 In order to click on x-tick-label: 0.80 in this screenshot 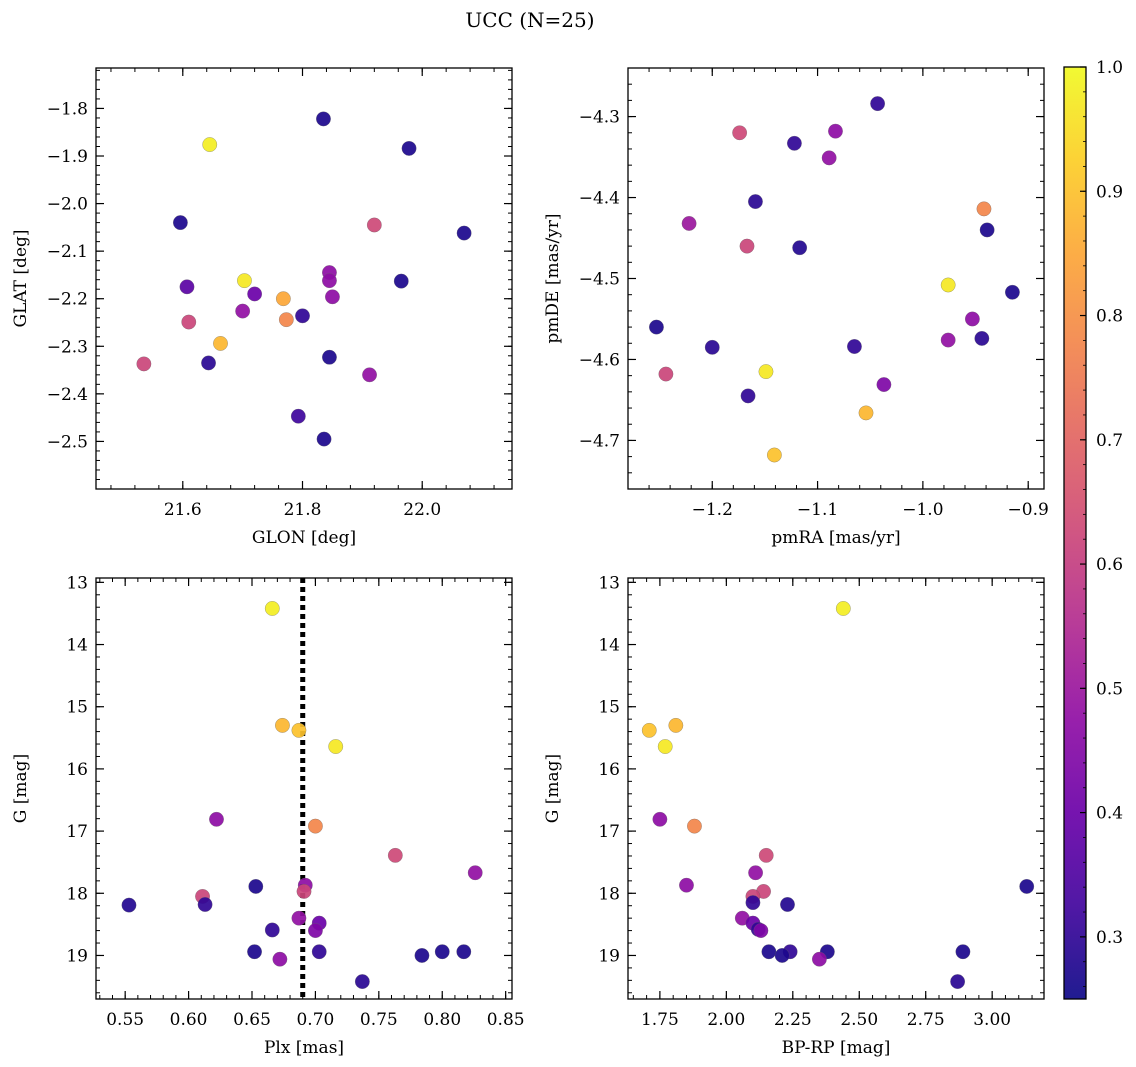, I will do `click(442, 1020)`.